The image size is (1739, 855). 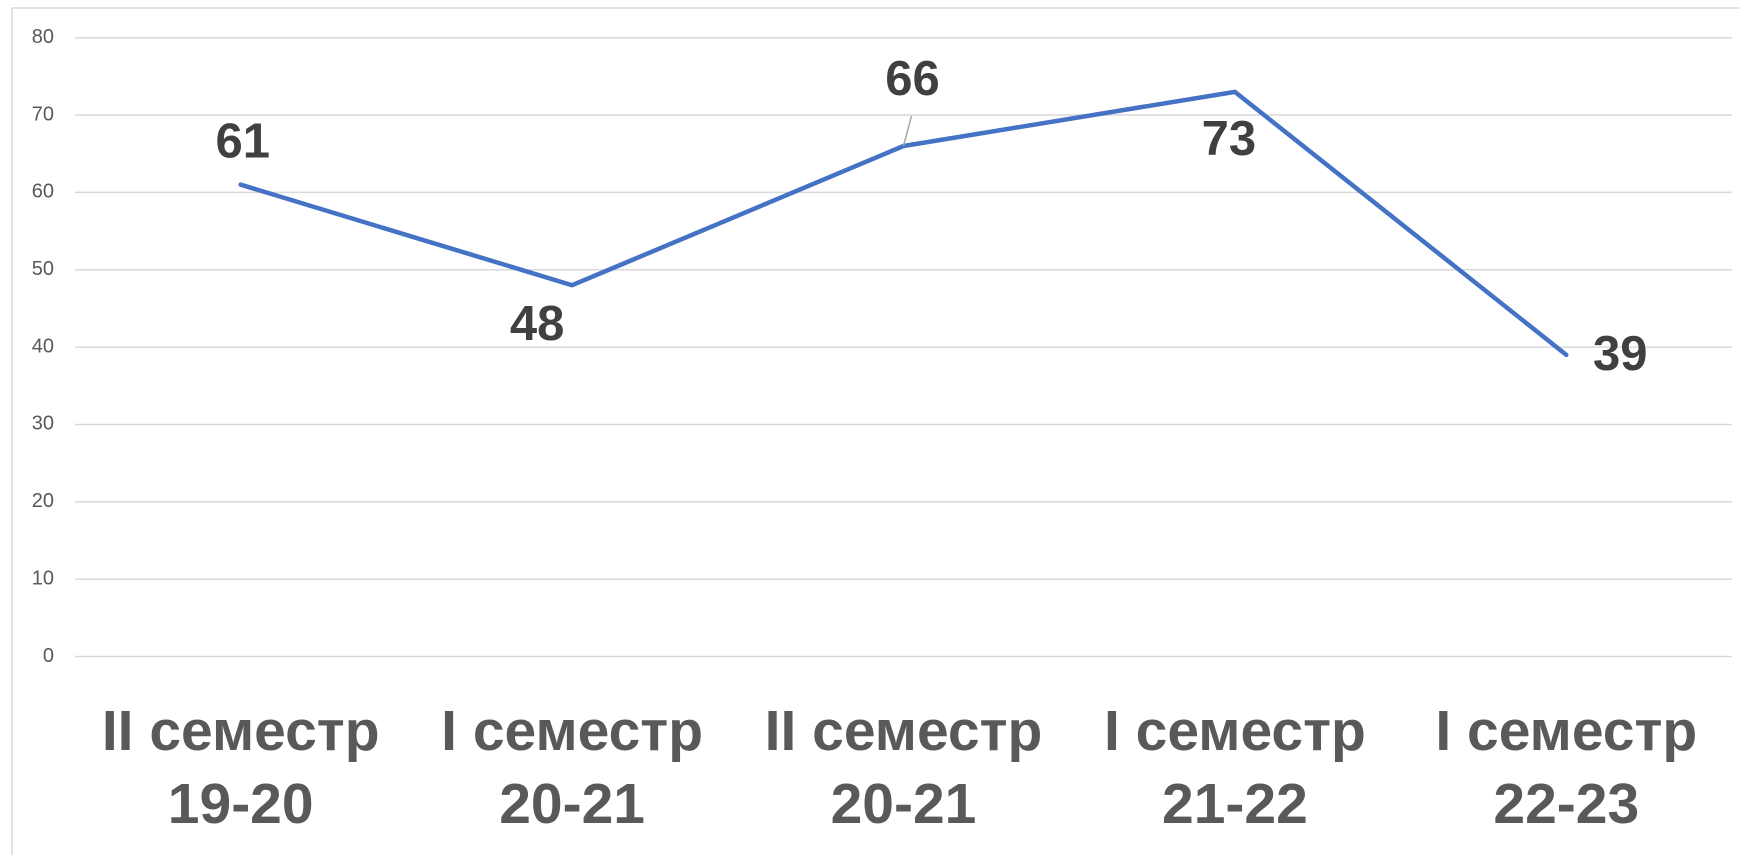 I want to click on data-label: 73, so click(x=1229, y=139).